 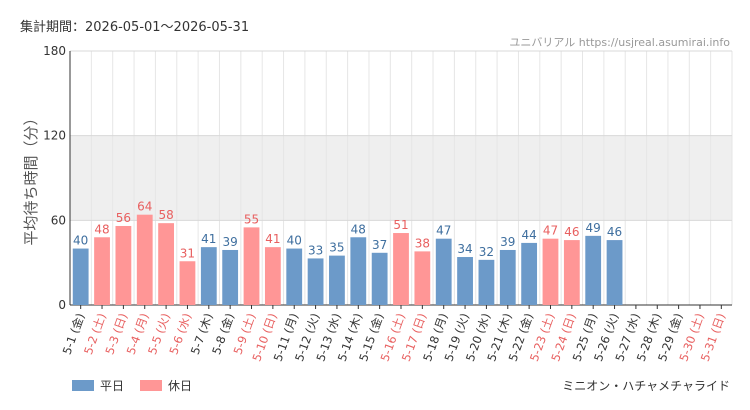 I want to click on y-axis-title: 平均待ち時間（分）, so click(x=31, y=177).